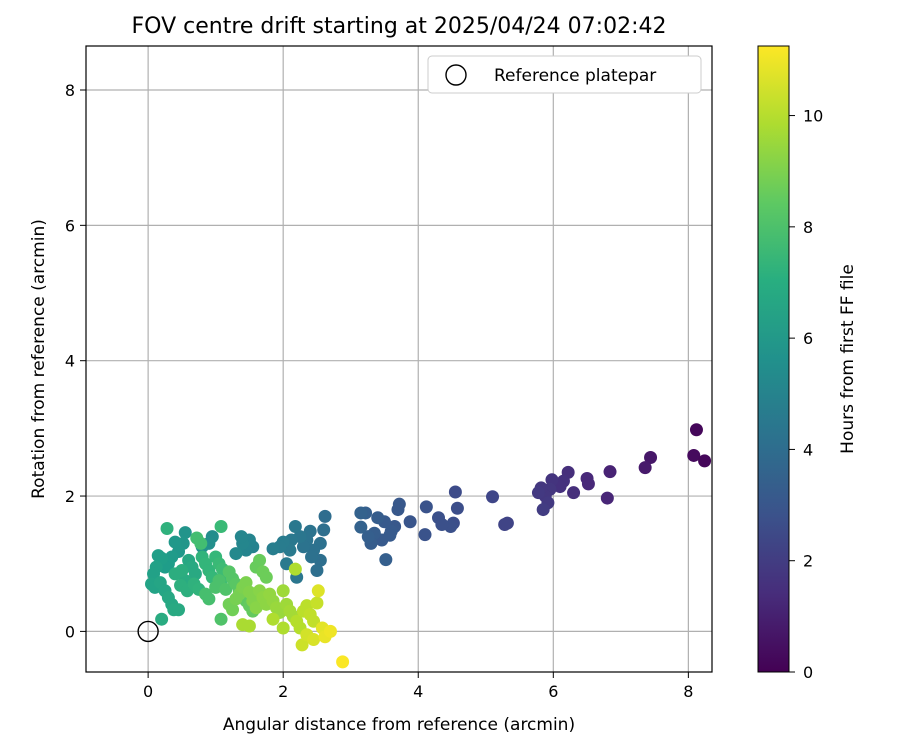 The height and width of the screenshot is (750, 900). What do you see at coordinates (418, 691) in the screenshot?
I see `x-tick-label: 4` at bounding box center [418, 691].